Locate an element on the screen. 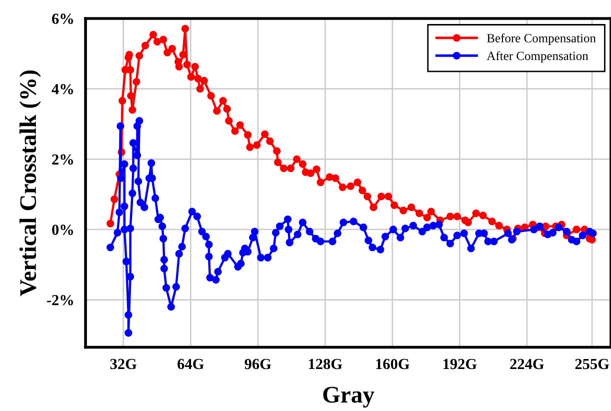 This screenshot has width=611, height=411. y-tick-label: 6% is located at coordinates (62, 19).